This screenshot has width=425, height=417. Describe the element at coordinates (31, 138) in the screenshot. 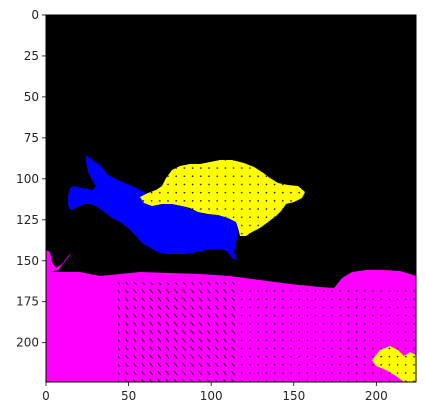

I see `y-tick-label: 75` at that location.